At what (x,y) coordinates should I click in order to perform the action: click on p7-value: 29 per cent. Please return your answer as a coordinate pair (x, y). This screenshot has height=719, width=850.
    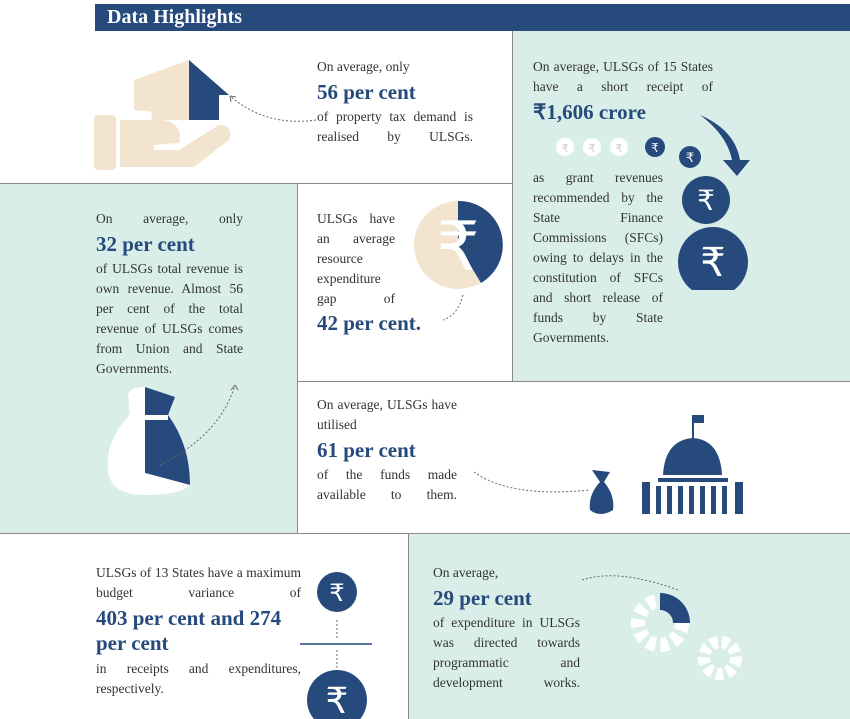
    Looking at the image, I should click on (482, 598).